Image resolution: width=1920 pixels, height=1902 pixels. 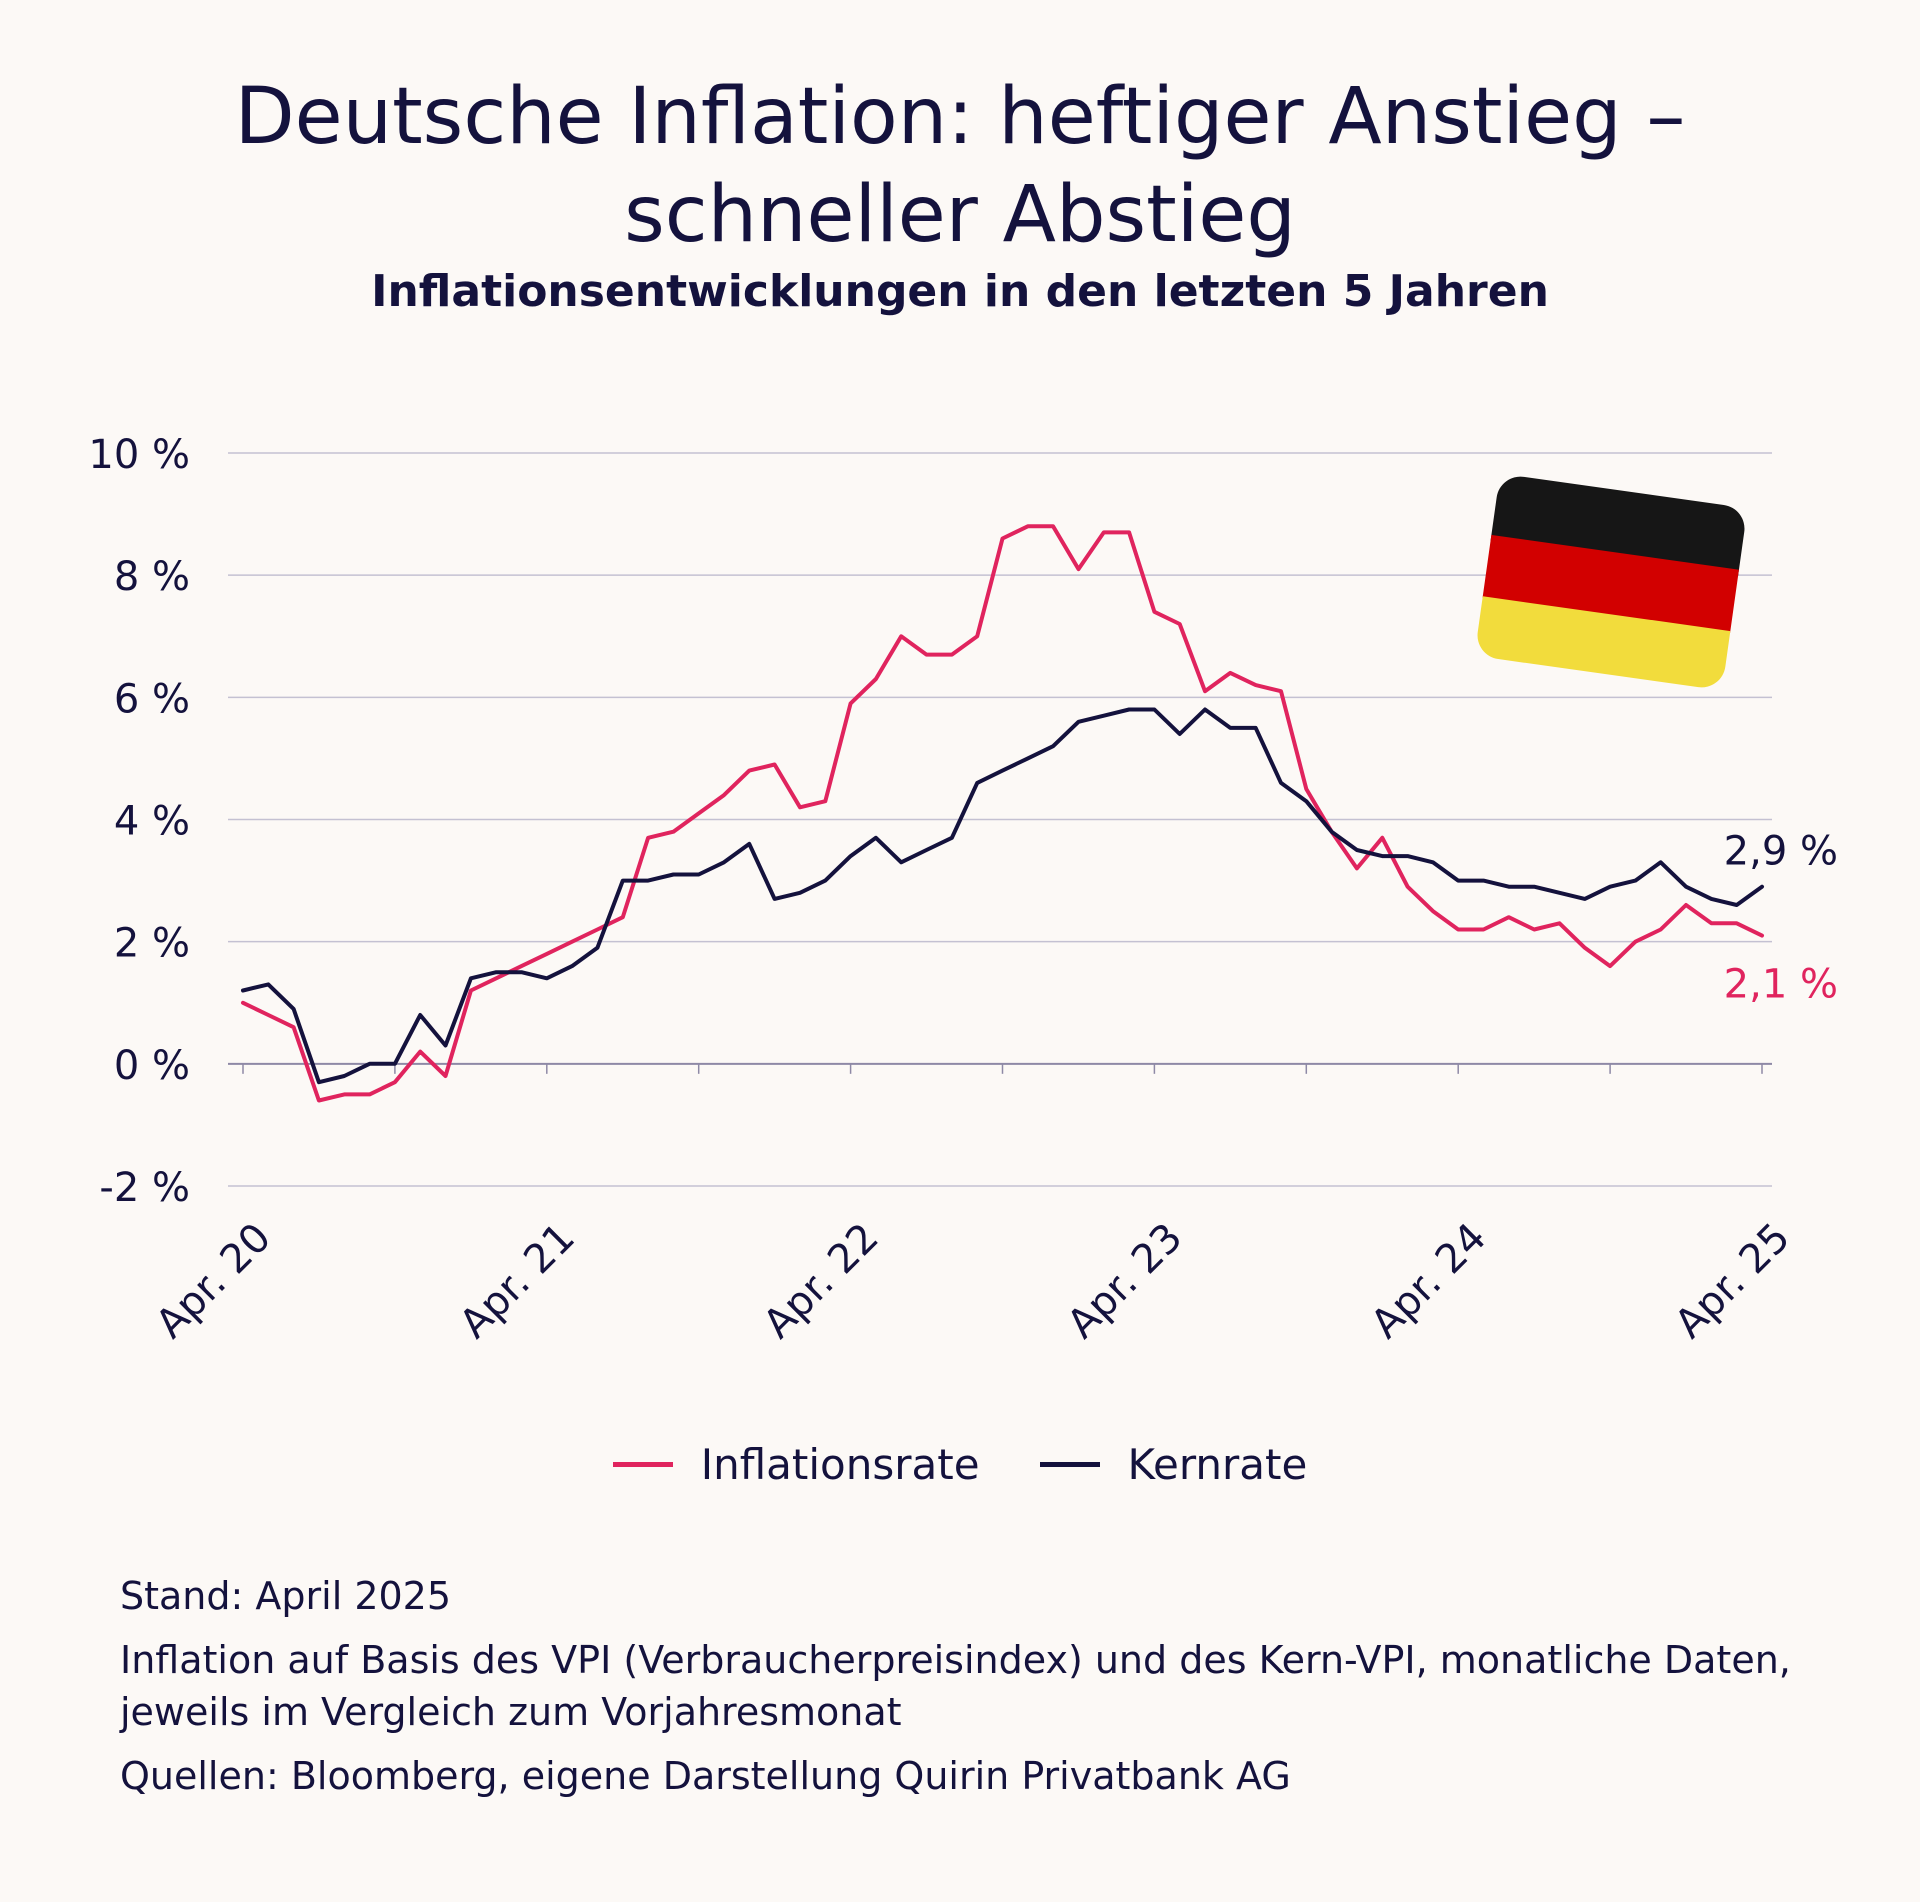 I want to click on chart-legend: Inflationsrate Kernrate, so click(x=960, y=1464).